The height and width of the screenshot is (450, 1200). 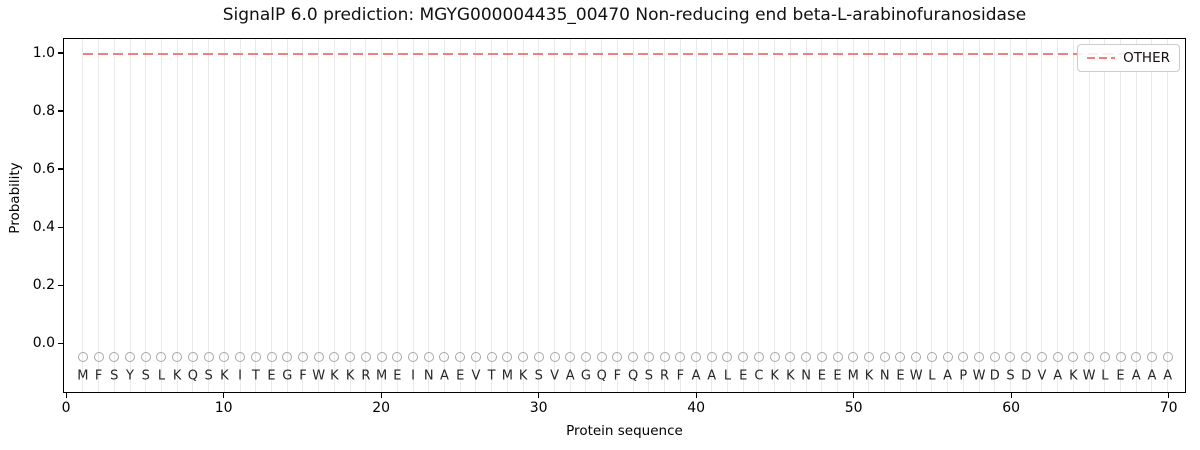 What do you see at coordinates (884, 376) in the screenshot?
I see `residue-letter: N` at bounding box center [884, 376].